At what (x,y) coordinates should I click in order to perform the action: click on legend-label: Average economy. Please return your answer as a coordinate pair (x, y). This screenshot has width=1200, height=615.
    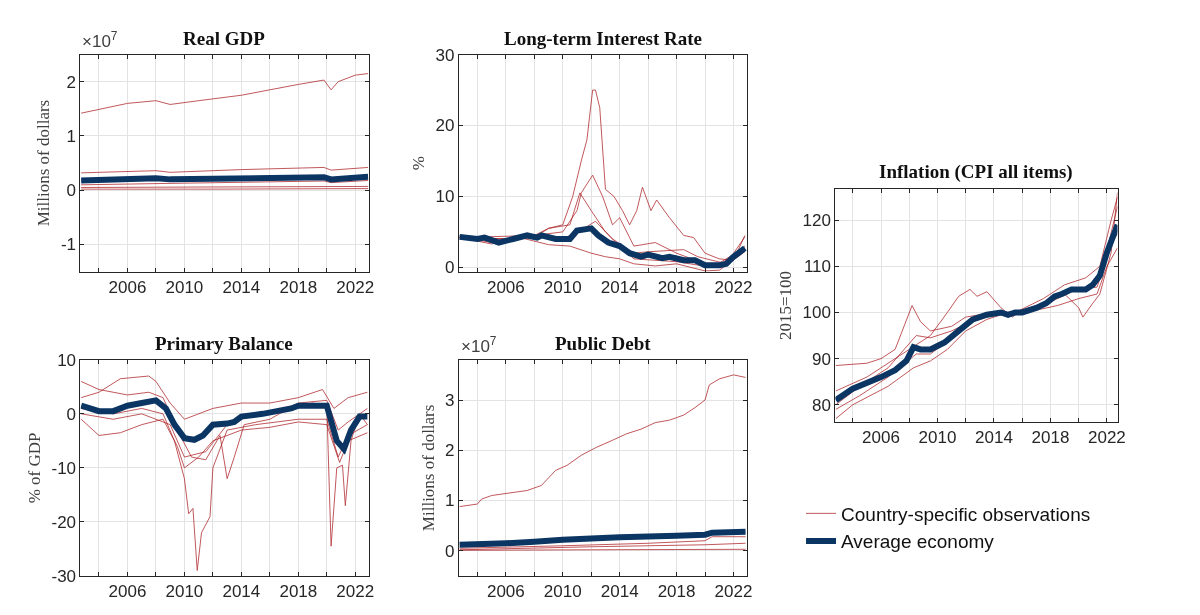
    Looking at the image, I should click on (918, 542).